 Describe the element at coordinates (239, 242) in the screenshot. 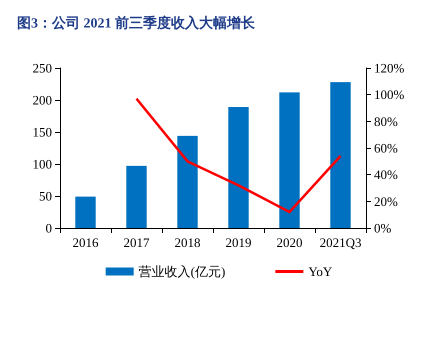

I see `x-tick-label: 2019` at that location.